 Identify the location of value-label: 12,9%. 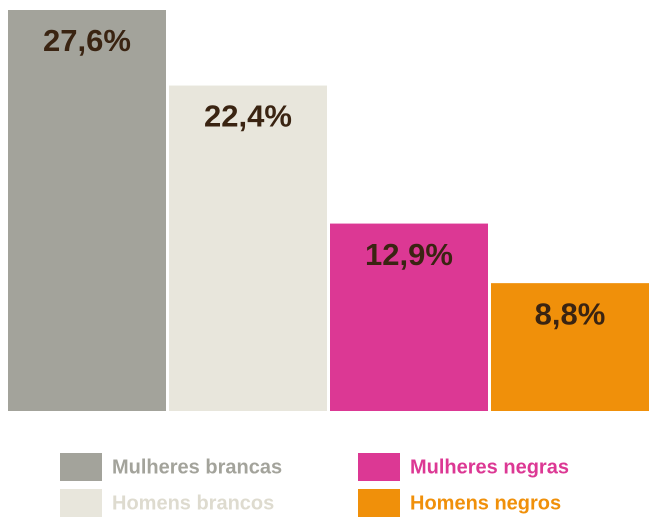
(409, 254).